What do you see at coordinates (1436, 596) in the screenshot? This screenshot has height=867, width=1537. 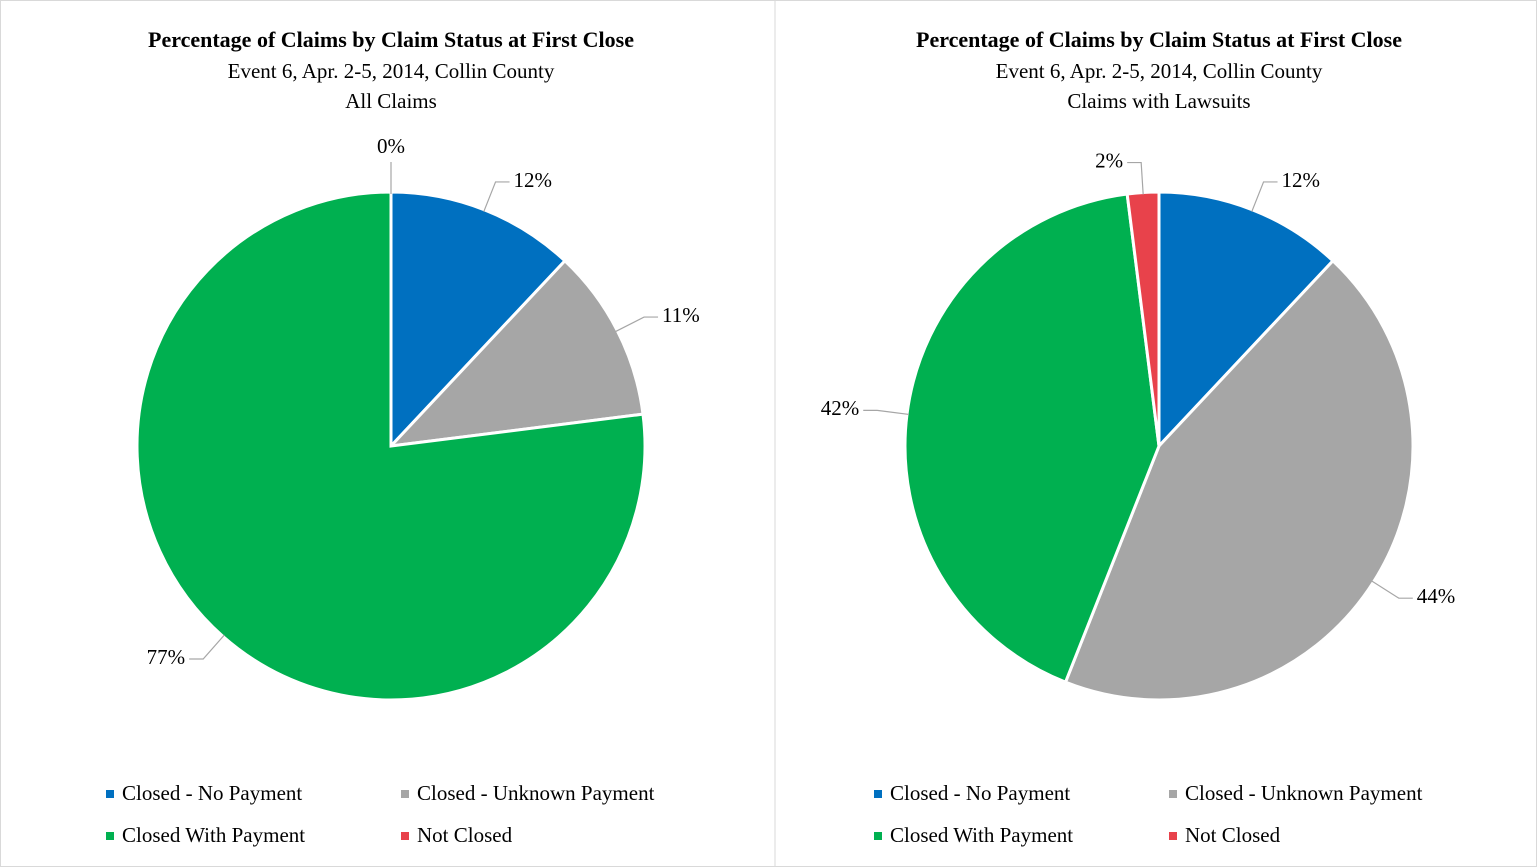 I see `data-label: 44%` at bounding box center [1436, 596].